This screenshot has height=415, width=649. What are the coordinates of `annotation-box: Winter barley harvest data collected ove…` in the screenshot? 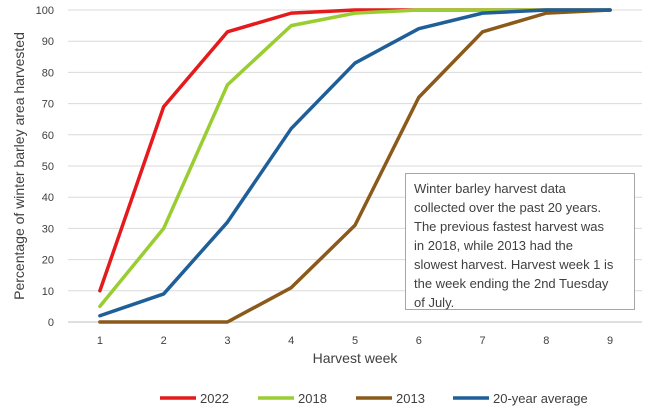 It's located at (520, 241).